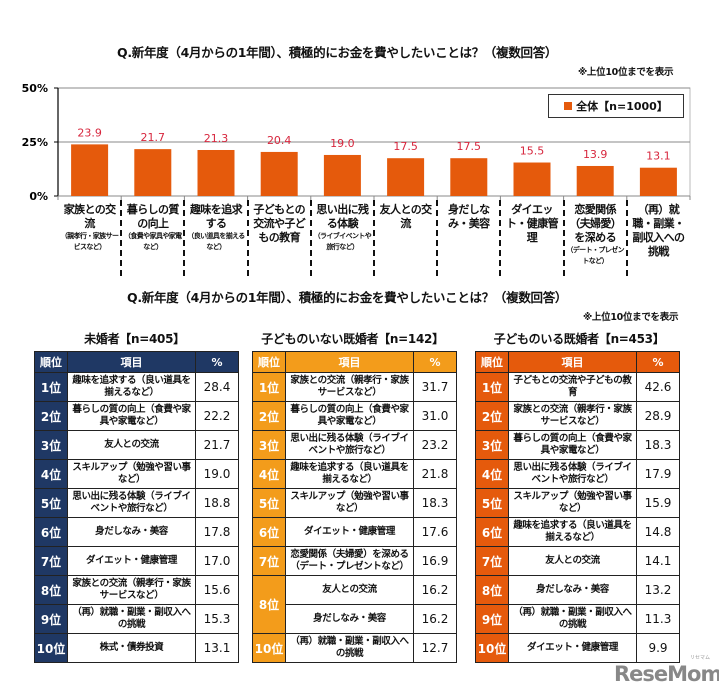 The image size is (719, 691). I want to click on pct-cell: 15.6, so click(217, 590).